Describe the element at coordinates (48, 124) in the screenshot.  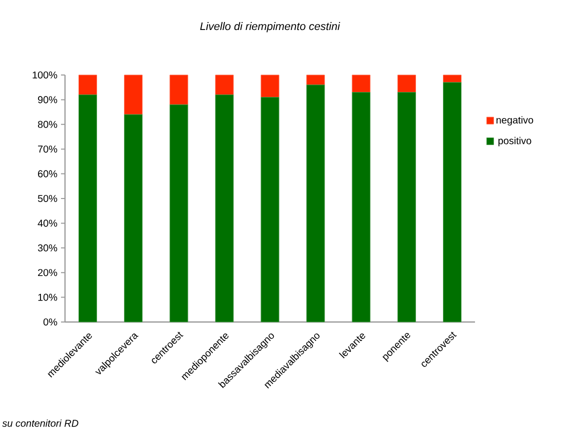
I see `y-tick-label: 80%` at that location.